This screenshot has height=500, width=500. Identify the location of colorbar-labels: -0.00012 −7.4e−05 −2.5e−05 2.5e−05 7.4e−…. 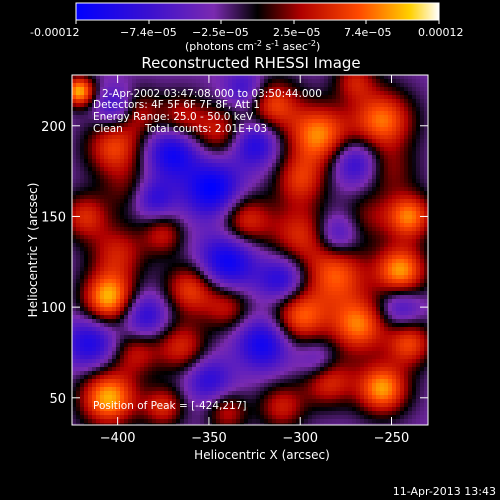
(247, 32).